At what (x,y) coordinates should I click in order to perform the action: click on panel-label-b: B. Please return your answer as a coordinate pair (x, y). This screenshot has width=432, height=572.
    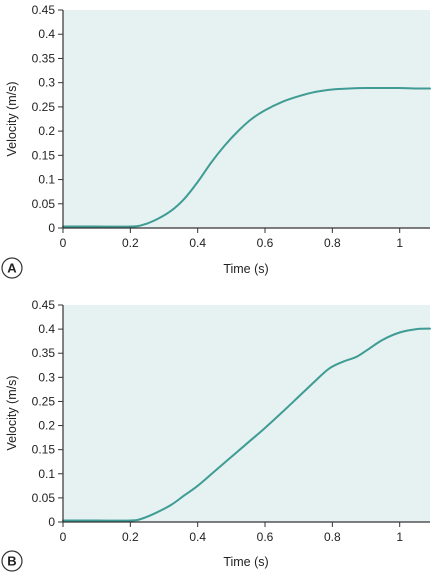
    Looking at the image, I should click on (12, 561).